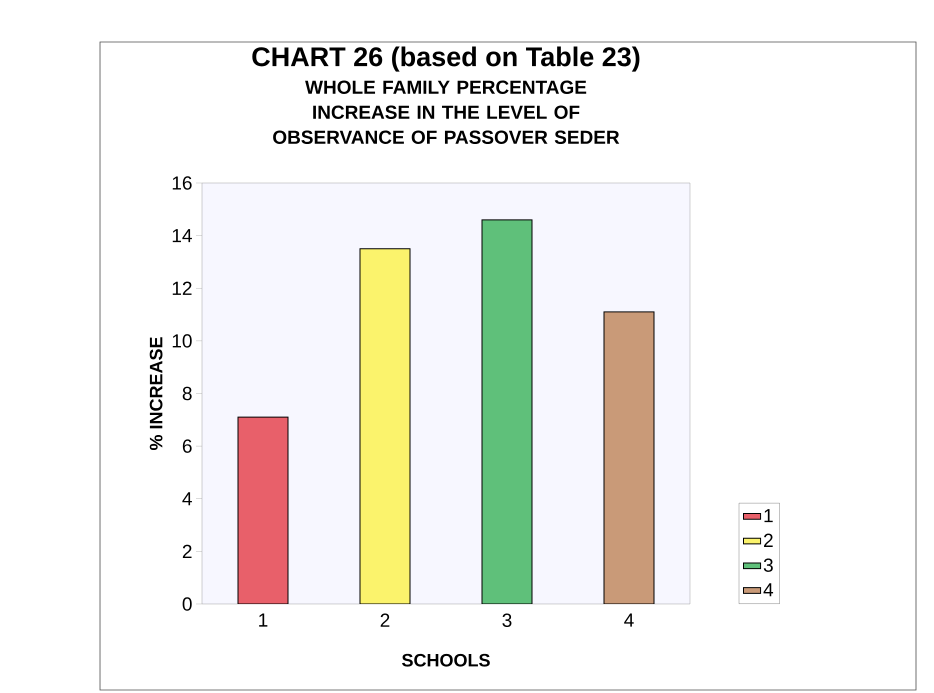 The width and height of the screenshot is (934, 693). I want to click on y-tick-label: 6, so click(187, 446).